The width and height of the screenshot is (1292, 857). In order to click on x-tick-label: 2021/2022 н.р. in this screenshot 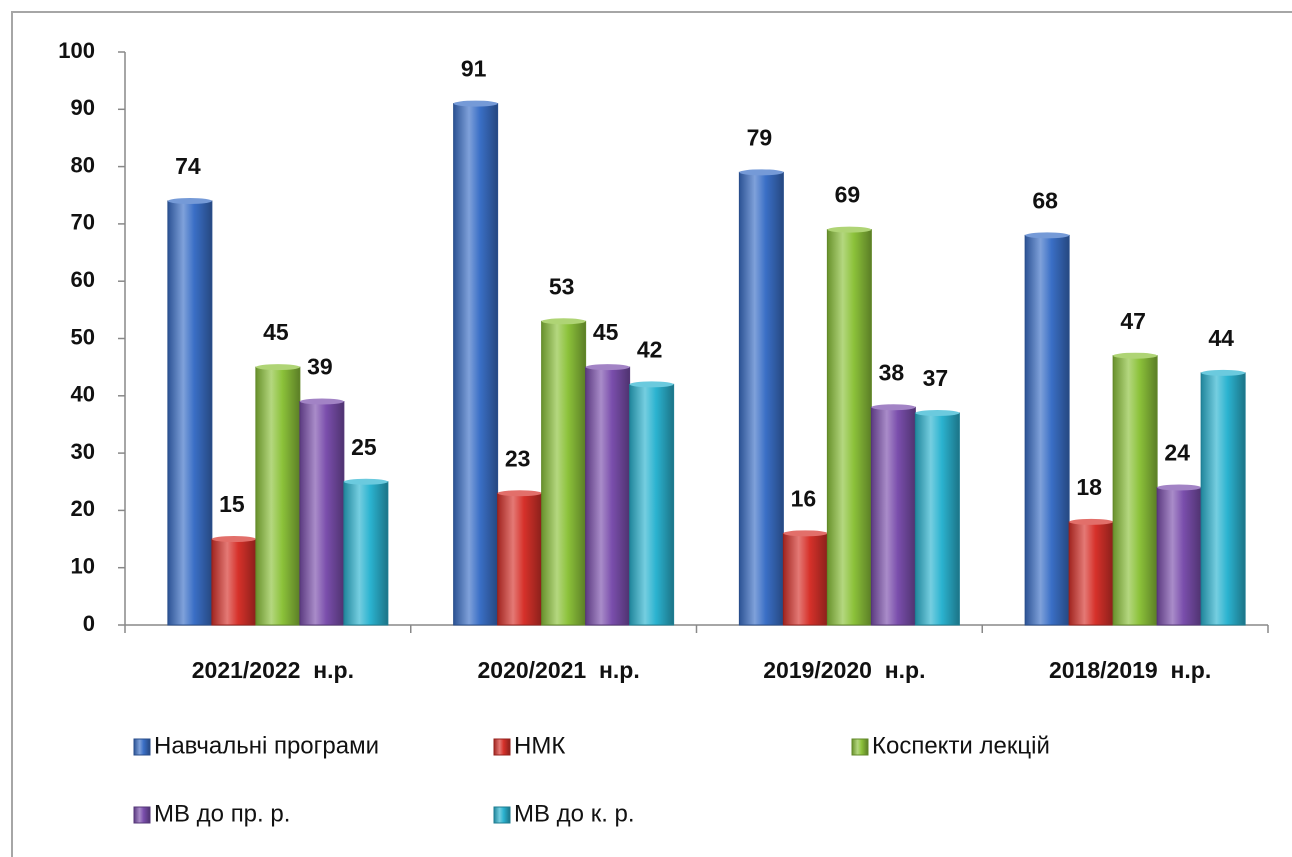, I will do `click(273, 670)`.